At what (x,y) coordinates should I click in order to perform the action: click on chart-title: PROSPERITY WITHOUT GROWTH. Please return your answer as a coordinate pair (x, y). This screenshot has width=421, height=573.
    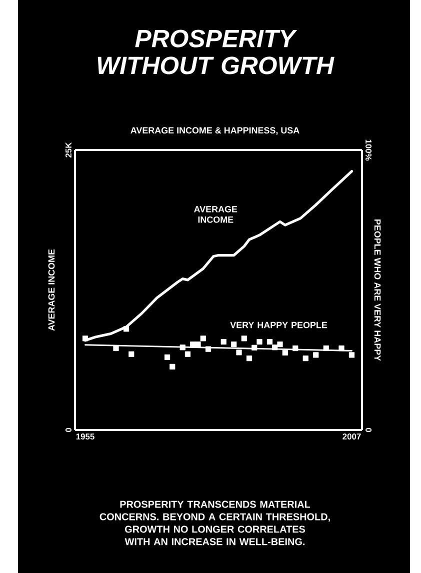
    Looking at the image, I should click on (216, 52).